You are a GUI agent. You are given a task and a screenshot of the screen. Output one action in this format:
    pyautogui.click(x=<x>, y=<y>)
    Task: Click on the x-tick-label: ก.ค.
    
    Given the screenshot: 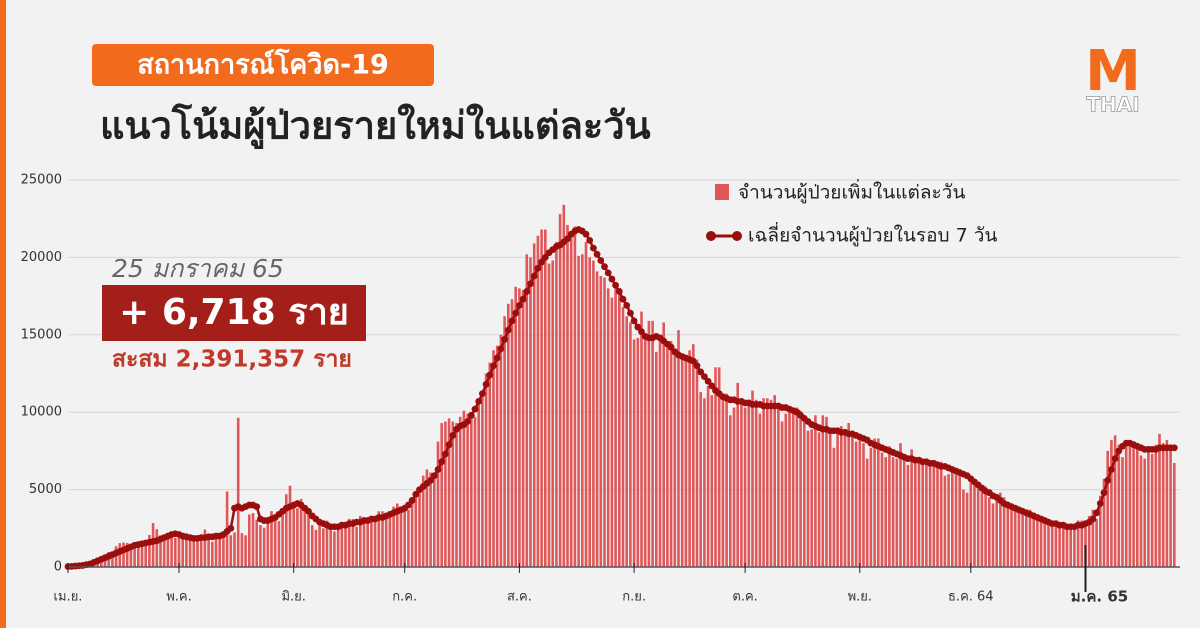 What is the action you would take?
    pyautogui.click(x=404, y=597)
    